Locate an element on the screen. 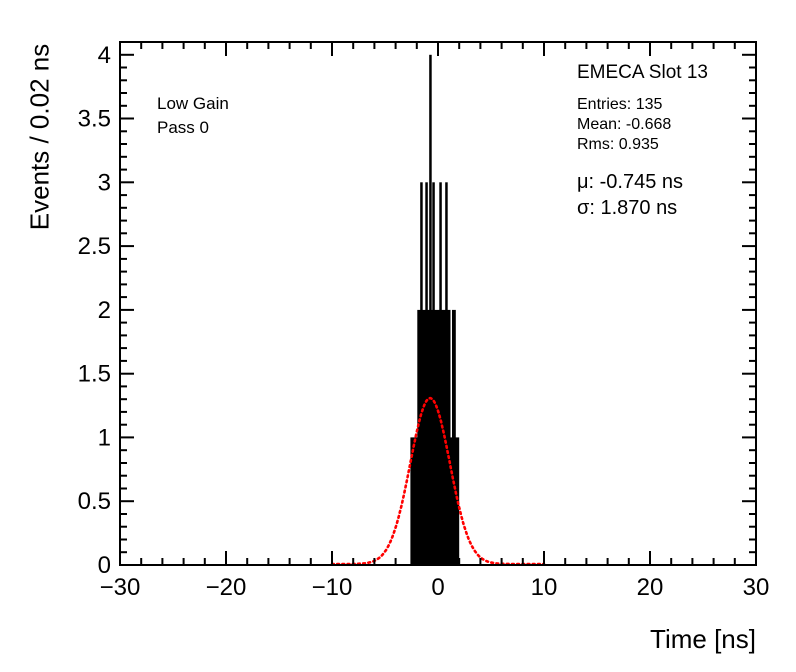 The height and width of the screenshot is (672, 796). fit-mu-label: μ: -0.745 ns is located at coordinates (630, 182).